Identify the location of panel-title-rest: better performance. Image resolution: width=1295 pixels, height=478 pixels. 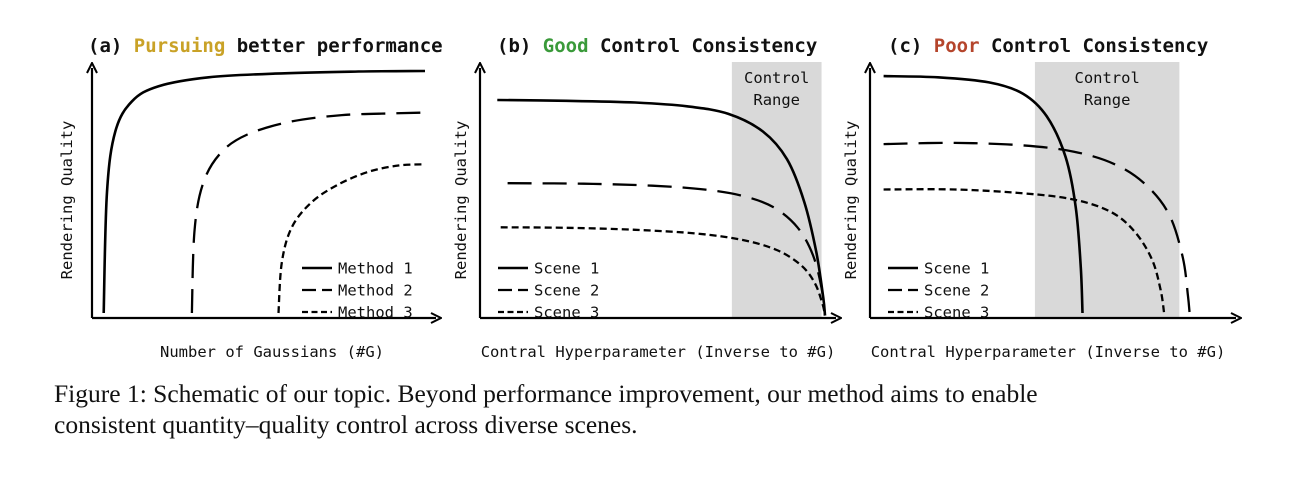
(333, 46).